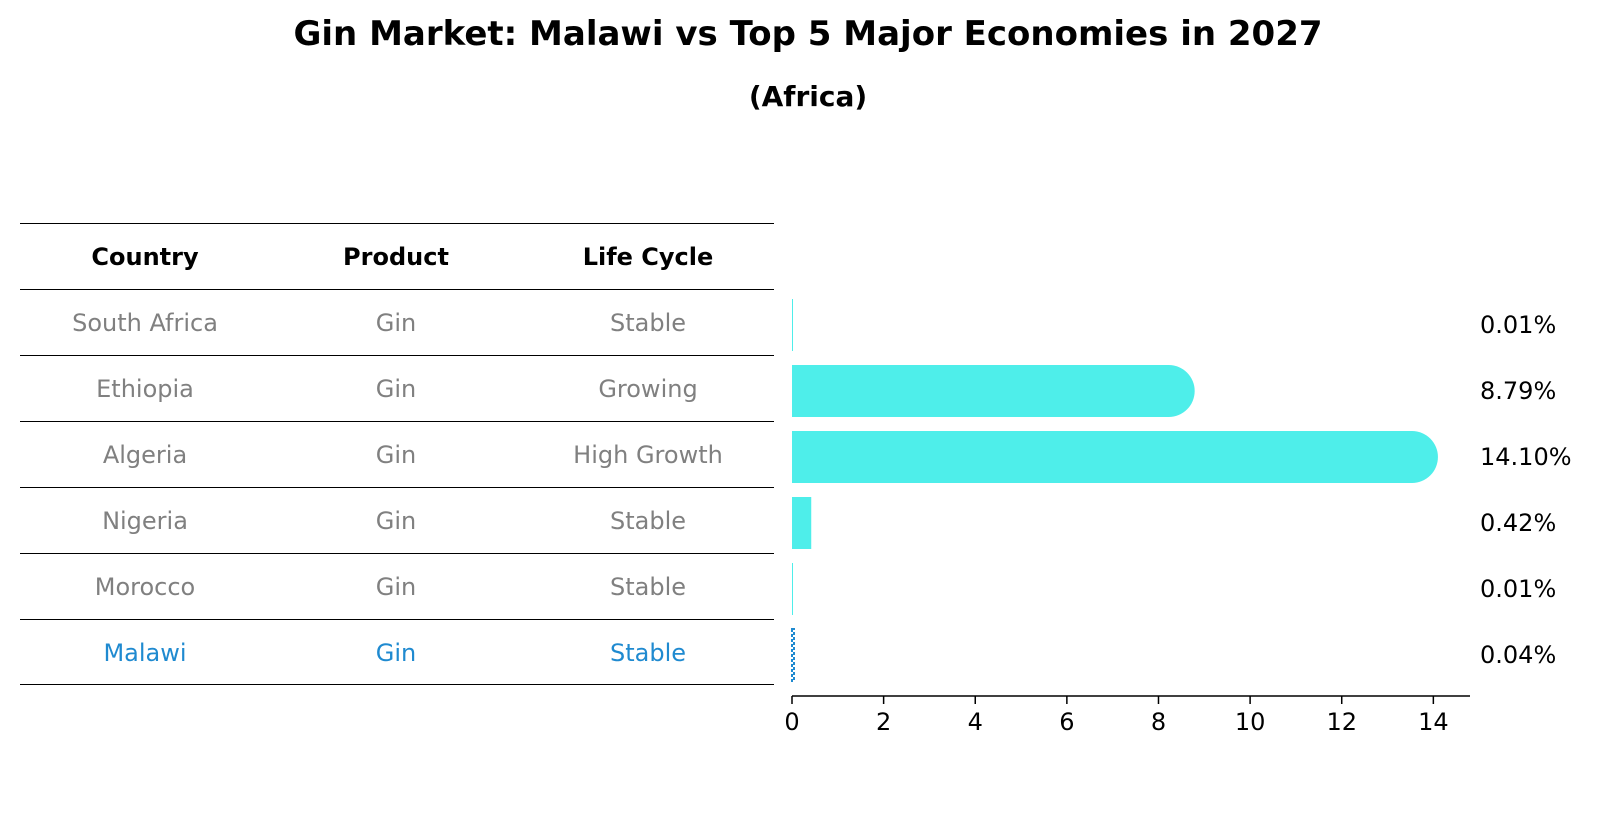 The height and width of the screenshot is (823, 1604). I want to click on bar-highlight, so click(793, 655).